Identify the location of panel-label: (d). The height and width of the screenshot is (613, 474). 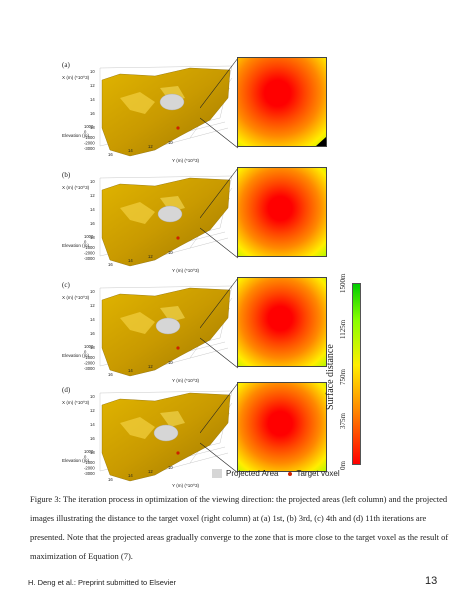
(66, 390).